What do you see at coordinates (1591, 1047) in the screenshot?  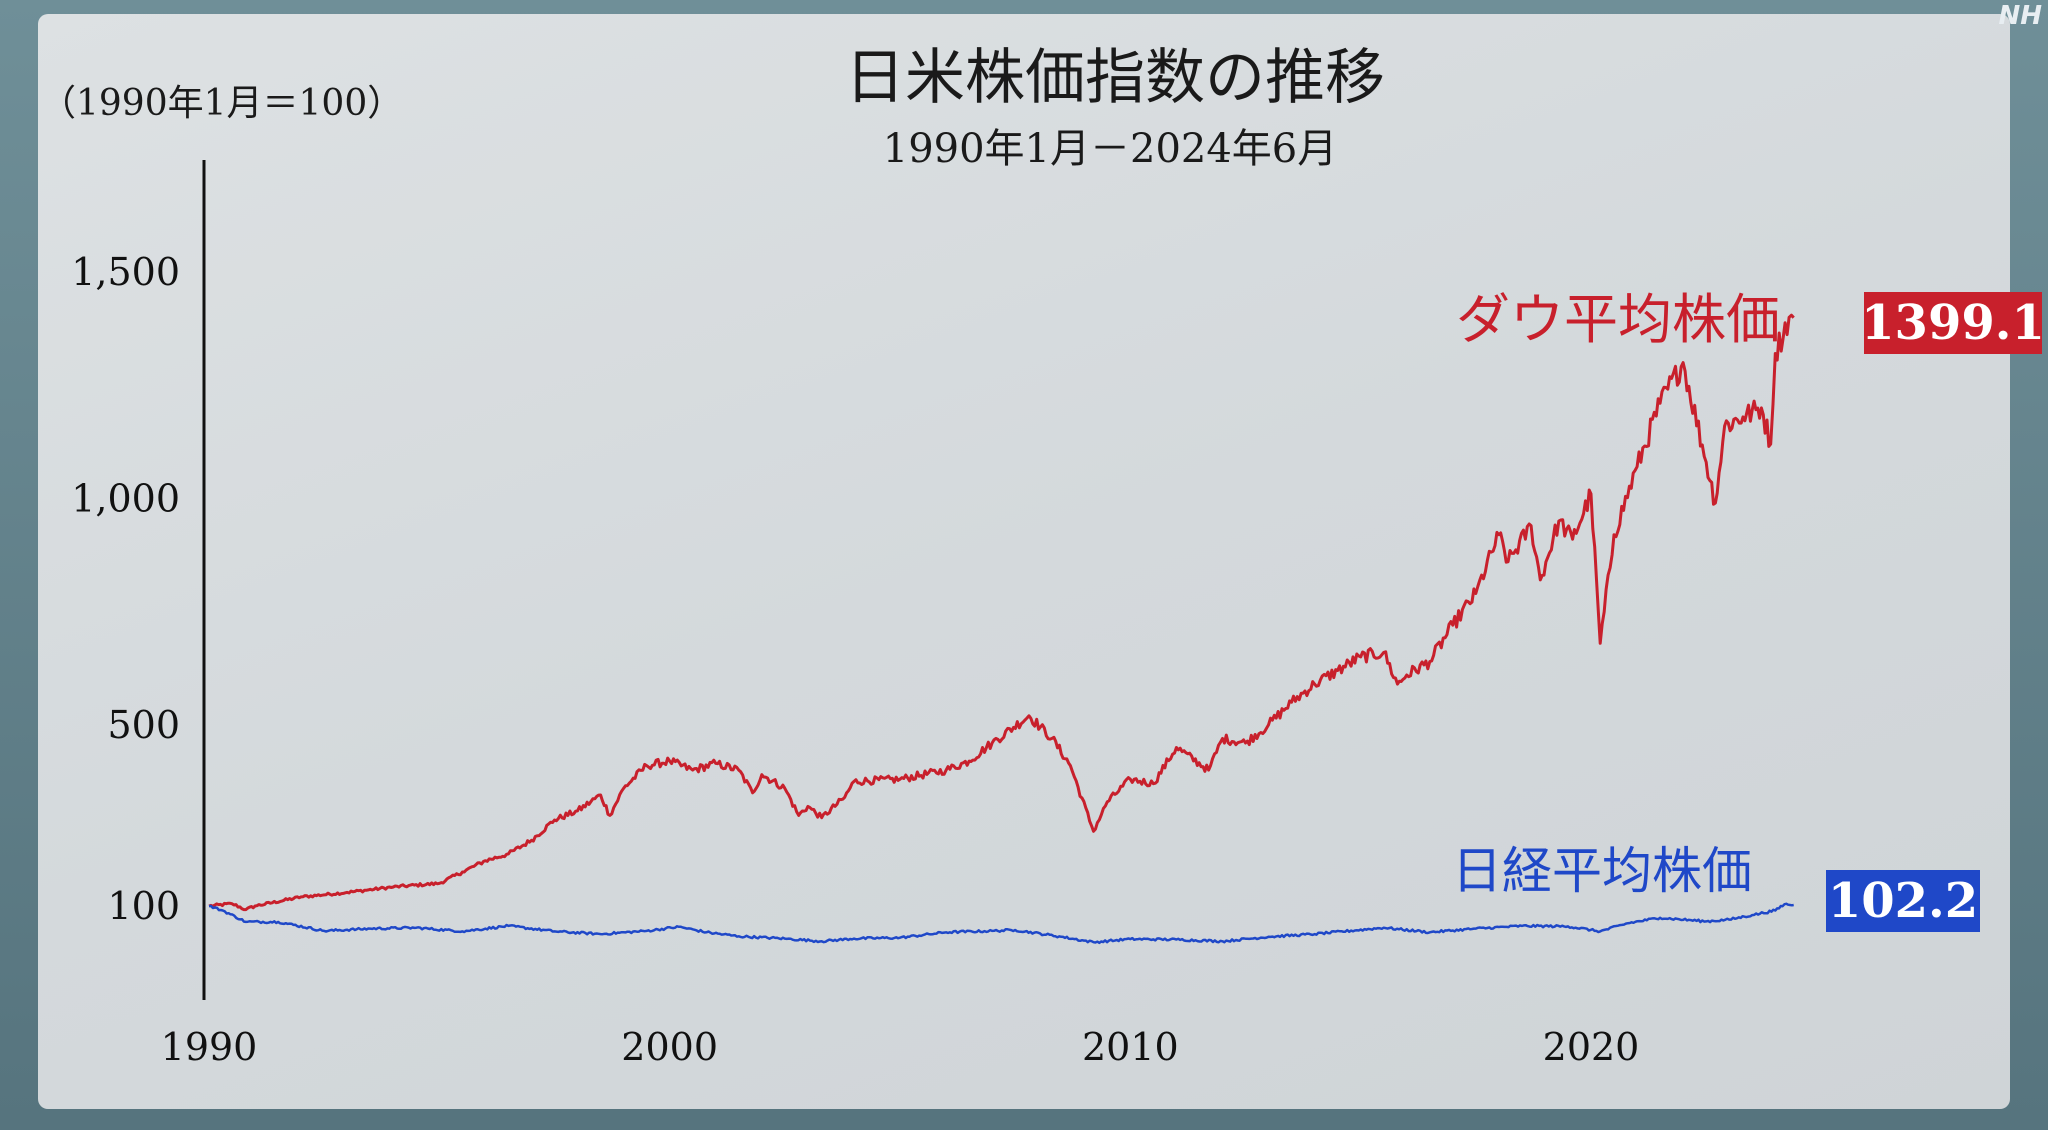 I see `x-tick-label: 2020` at bounding box center [1591, 1047].